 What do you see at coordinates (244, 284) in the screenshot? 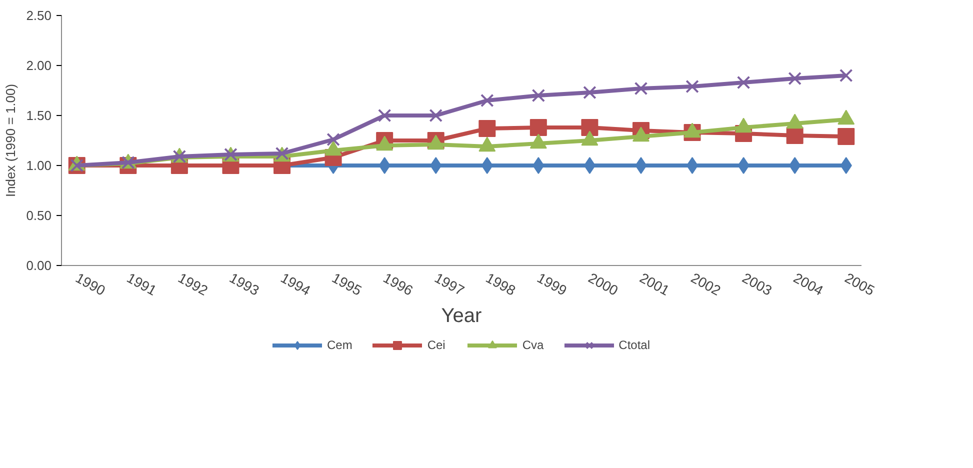
I see `x-tick-label: 1993` at bounding box center [244, 284].